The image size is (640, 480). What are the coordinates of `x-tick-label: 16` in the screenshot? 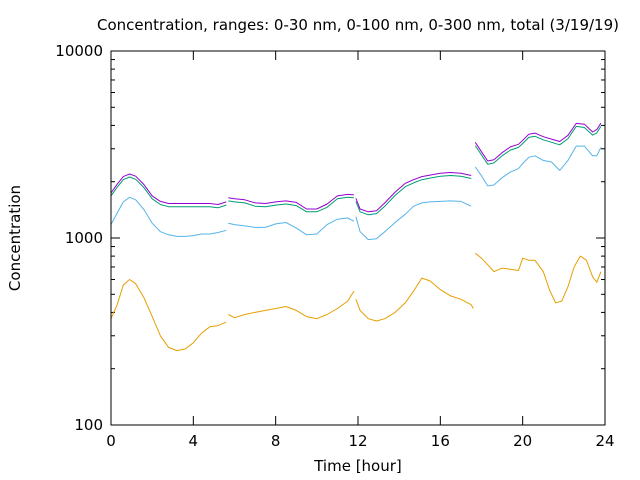 It's located at (440, 441).